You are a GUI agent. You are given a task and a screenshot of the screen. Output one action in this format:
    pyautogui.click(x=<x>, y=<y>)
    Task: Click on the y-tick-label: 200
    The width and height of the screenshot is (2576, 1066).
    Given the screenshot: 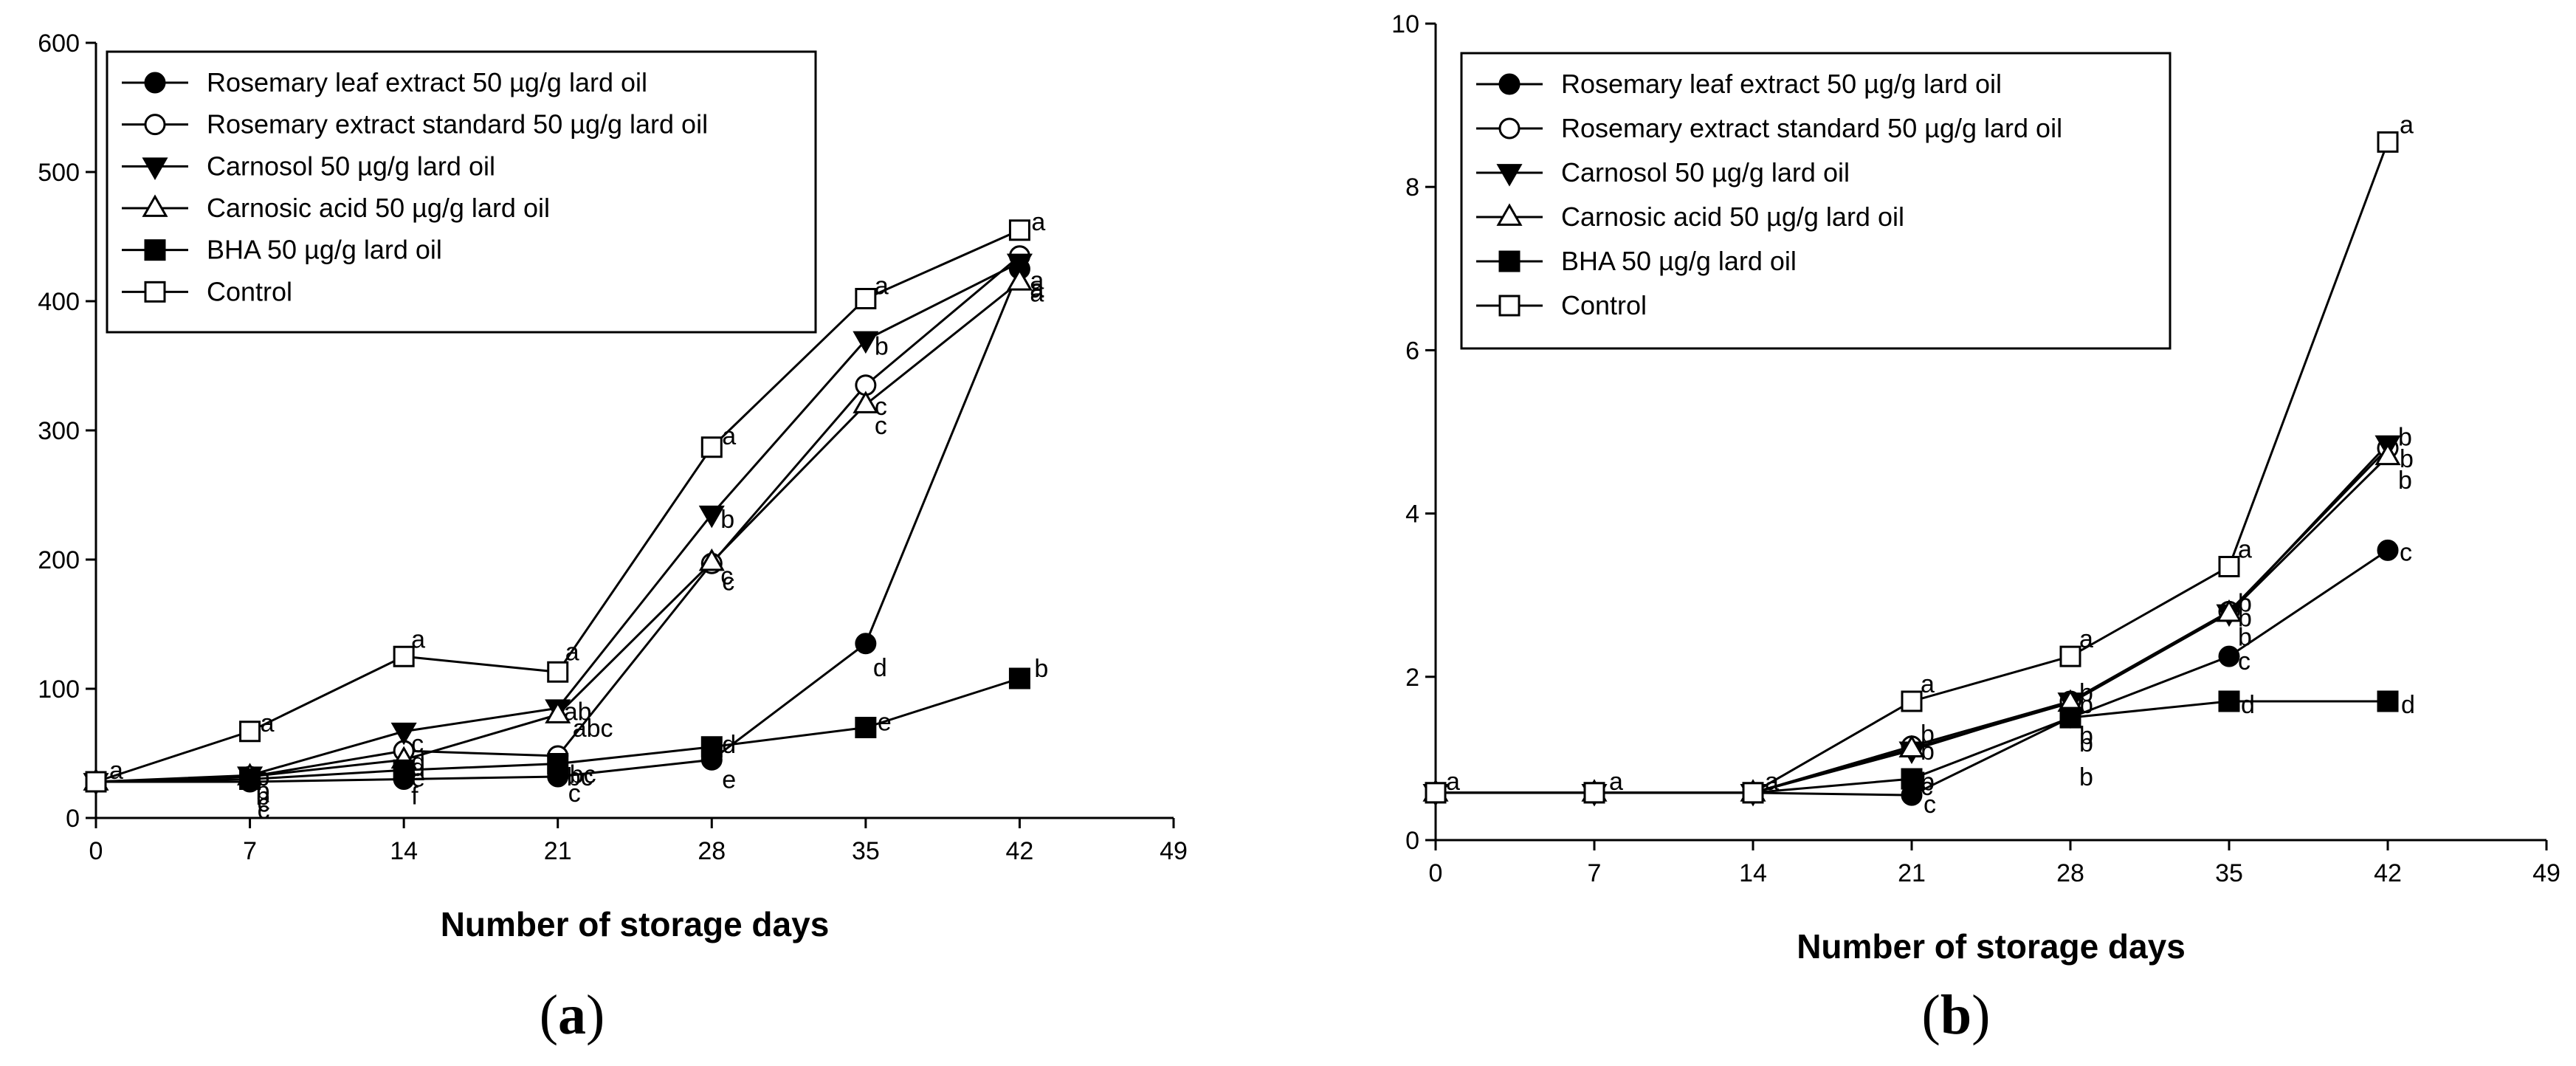 What is the action you would take?
    pyautogui.click(x=59, y=560)
    